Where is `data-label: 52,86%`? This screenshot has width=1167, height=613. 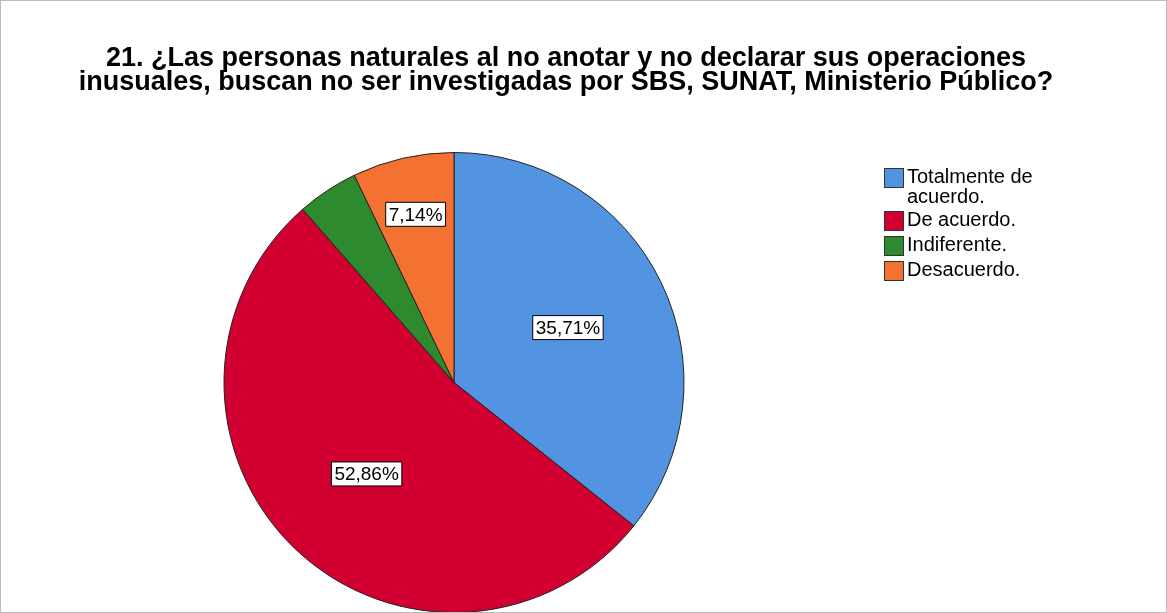
data-label: 52,86% is located at coordinates (366, 474).